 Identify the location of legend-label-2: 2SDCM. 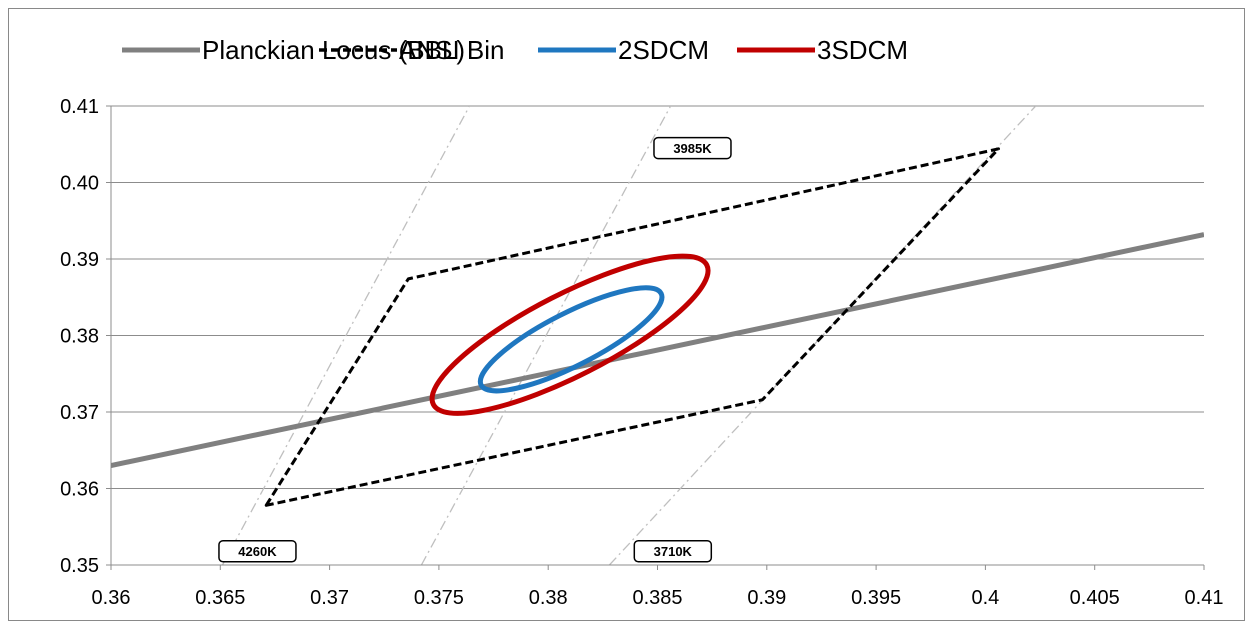
(663, 50).